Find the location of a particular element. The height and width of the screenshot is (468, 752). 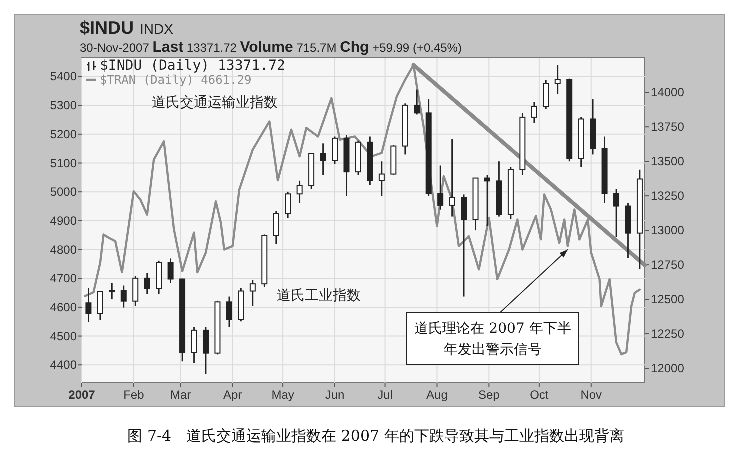

callout-box: 道氏理论在 2007 年下半年发出警示信号 is located at coordinates (493, 339).